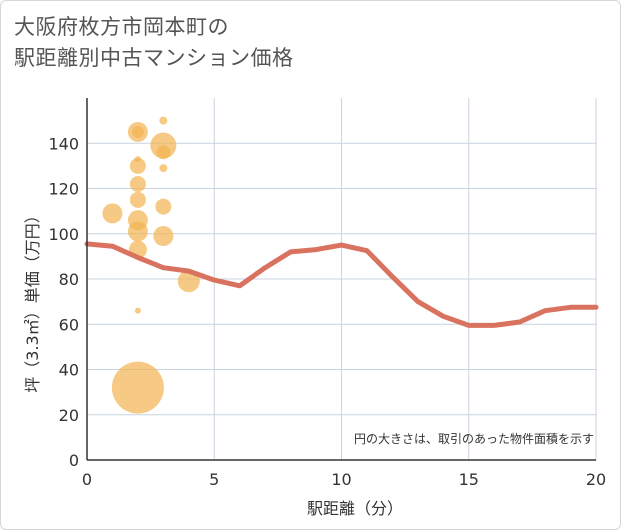  What do you see at coordinates (69, 415) in the screenshot?
I see `y-tick-label: 20` at bounding box center [69, 415].